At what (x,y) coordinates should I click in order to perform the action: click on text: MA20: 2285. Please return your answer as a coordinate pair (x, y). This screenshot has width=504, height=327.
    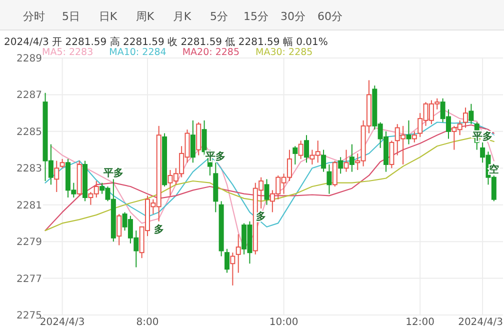
    Looking at the image, I should click on (211, 52).